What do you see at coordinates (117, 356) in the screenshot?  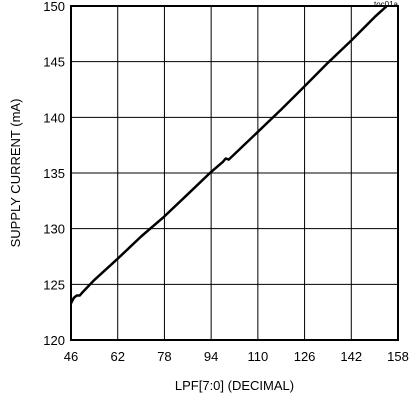 I see `x-tick-label: 62` at bounding box center [117, 356].